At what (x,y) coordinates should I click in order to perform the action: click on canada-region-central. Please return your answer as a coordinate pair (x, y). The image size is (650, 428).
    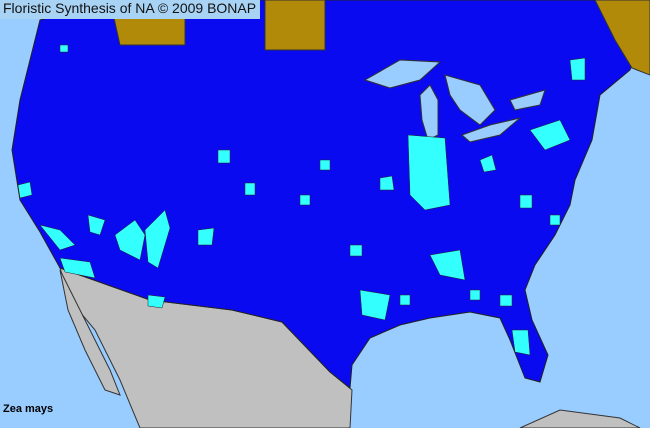
    Looking at the image, I should click on (295, 25).